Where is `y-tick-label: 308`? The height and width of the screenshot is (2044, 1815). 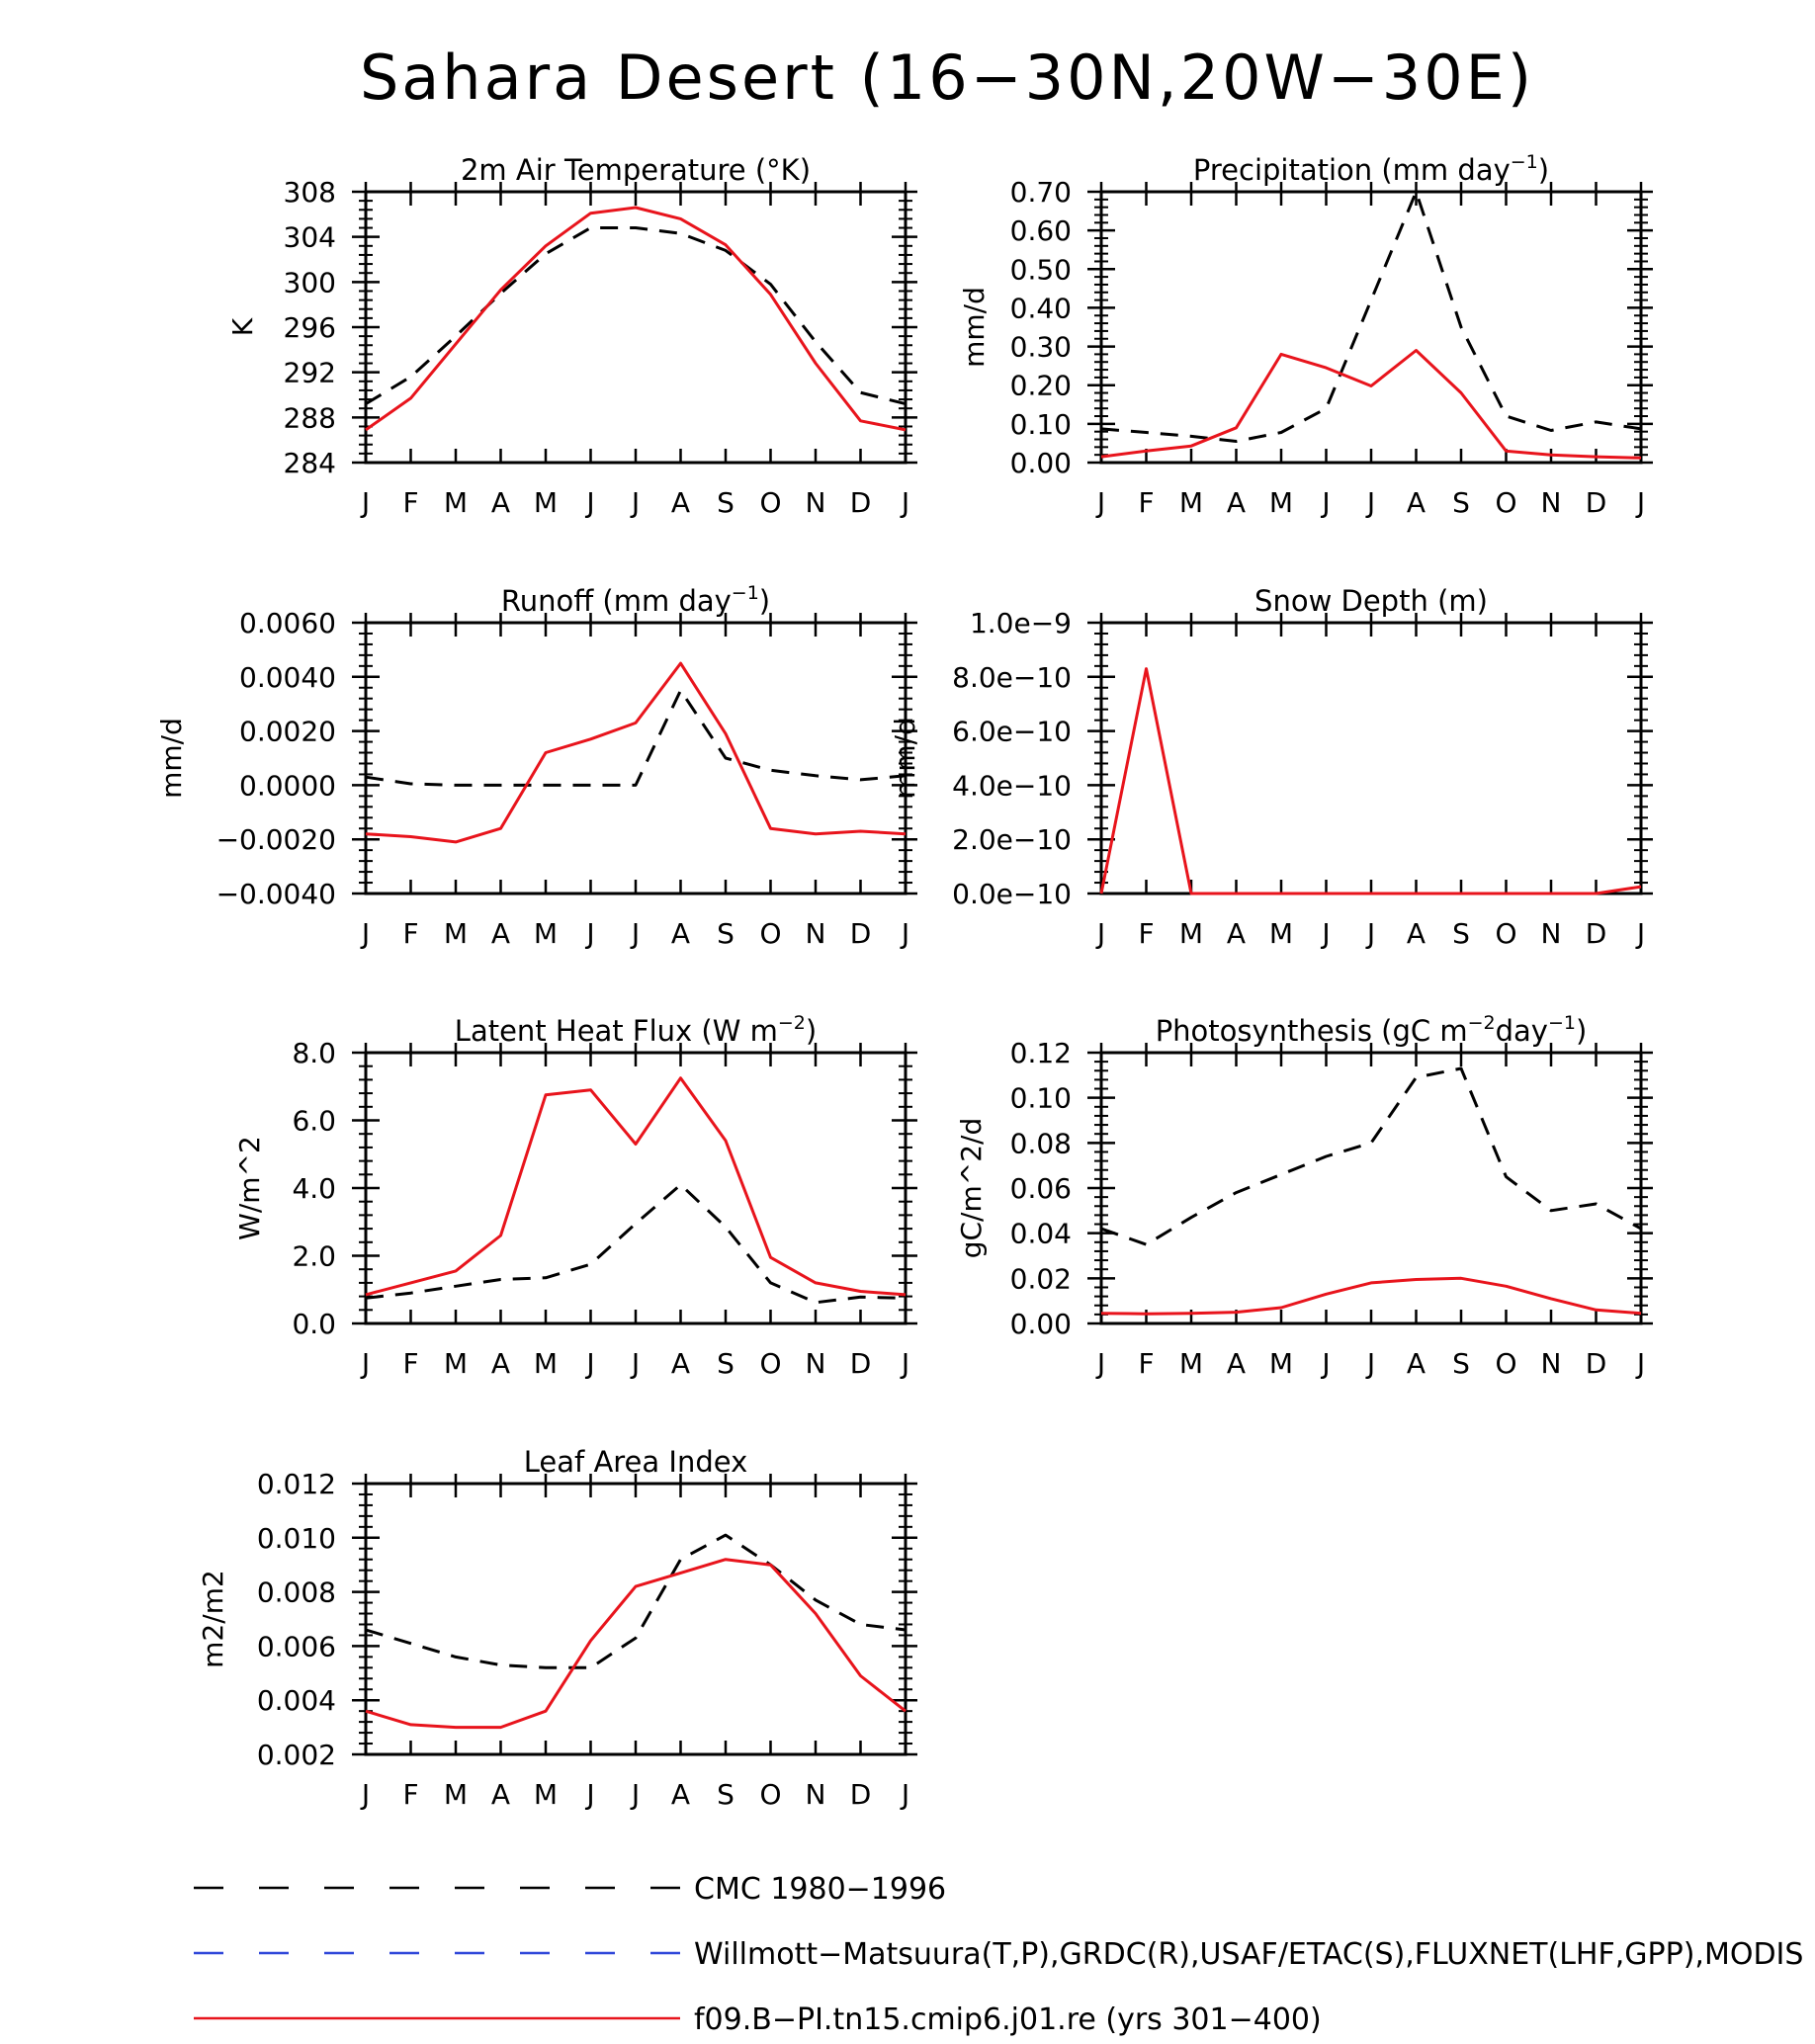 y-tick-label: 308 is located at coordinates (310, 192).